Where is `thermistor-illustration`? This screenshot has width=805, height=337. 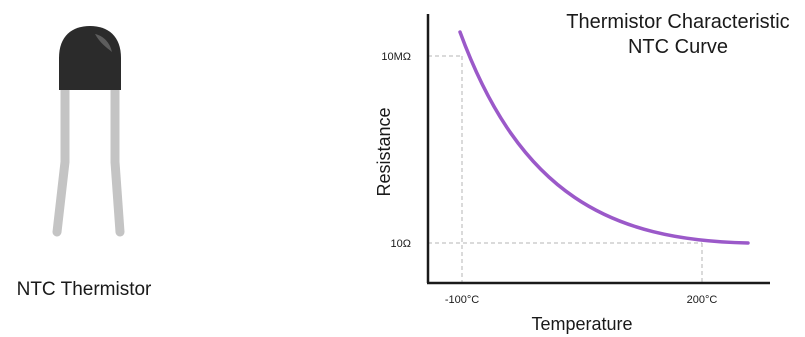 thermistor-illustration is located at coordinates (88, 131).